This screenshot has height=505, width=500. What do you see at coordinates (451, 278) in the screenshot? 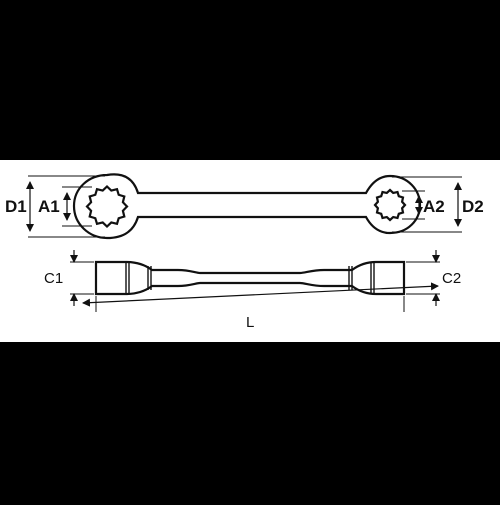
I see `label-c2: C2` at bounding box center [451, 278].